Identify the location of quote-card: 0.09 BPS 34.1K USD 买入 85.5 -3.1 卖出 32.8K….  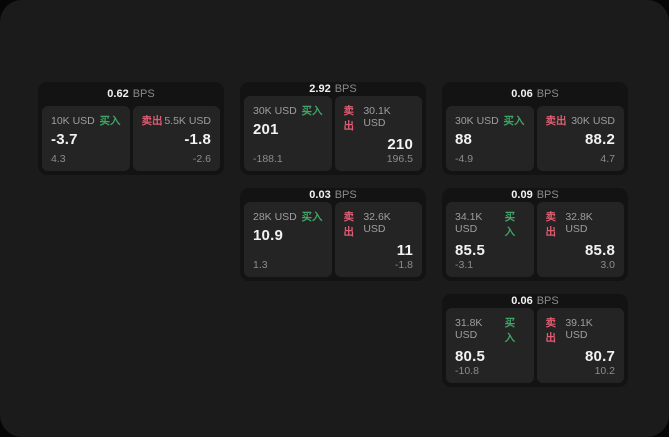
(535, 234).